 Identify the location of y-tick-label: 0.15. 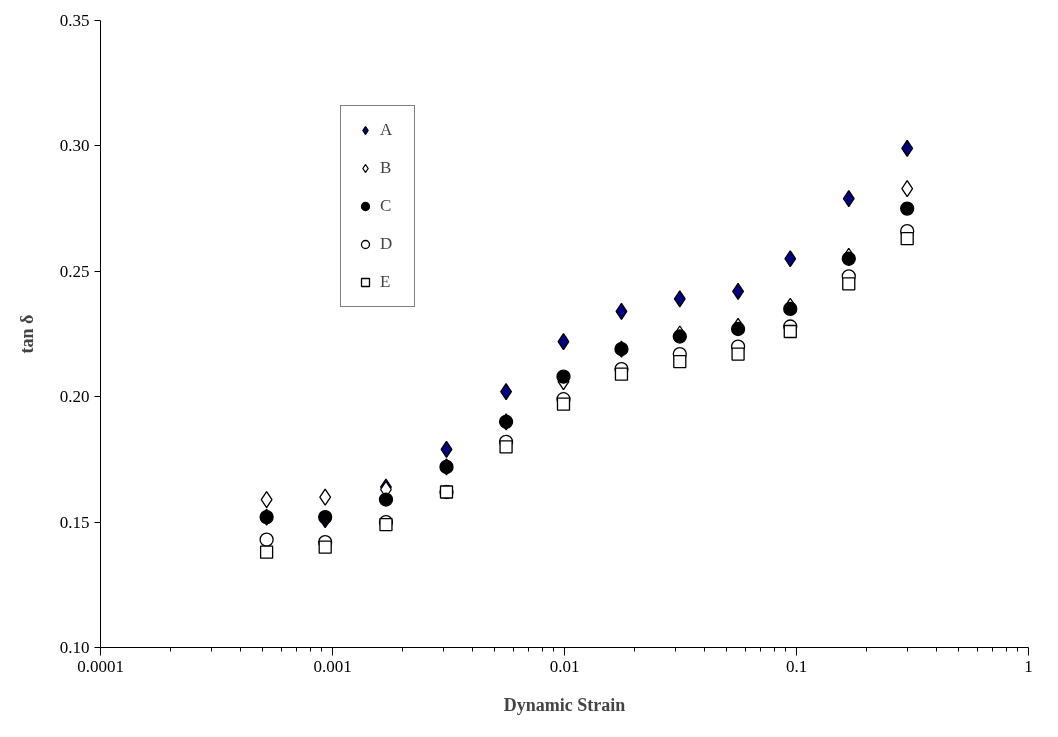
(74, 522).